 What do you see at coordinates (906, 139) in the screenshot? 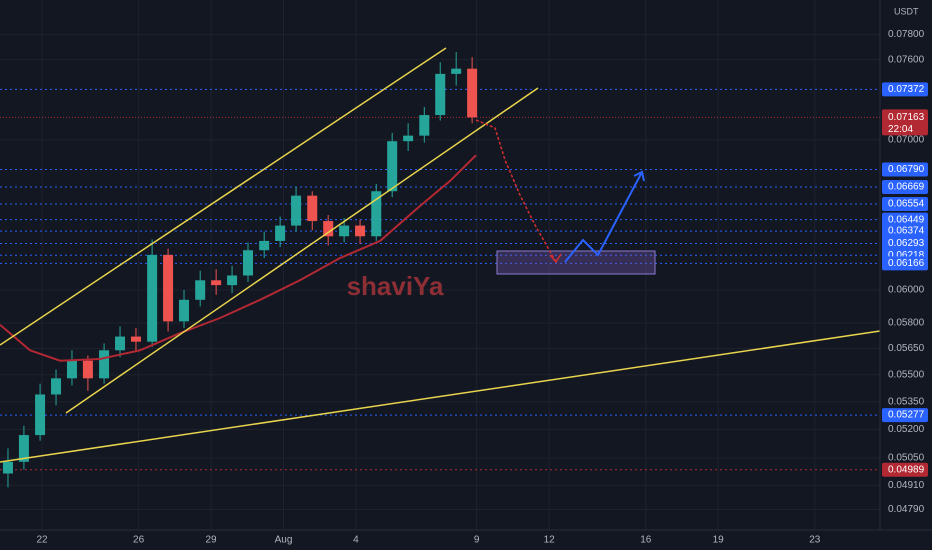
I see `y-tick-label: 0.07000` at bounding box center [906, 139].